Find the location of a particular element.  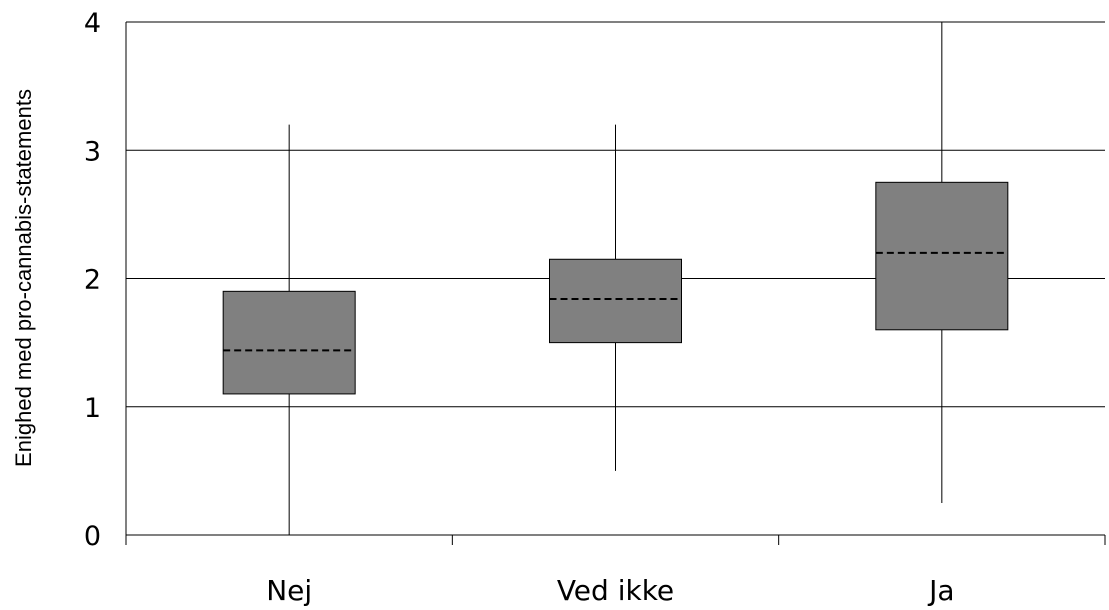

y-tick-label-3: 3 is located at coordinates (92, 151).